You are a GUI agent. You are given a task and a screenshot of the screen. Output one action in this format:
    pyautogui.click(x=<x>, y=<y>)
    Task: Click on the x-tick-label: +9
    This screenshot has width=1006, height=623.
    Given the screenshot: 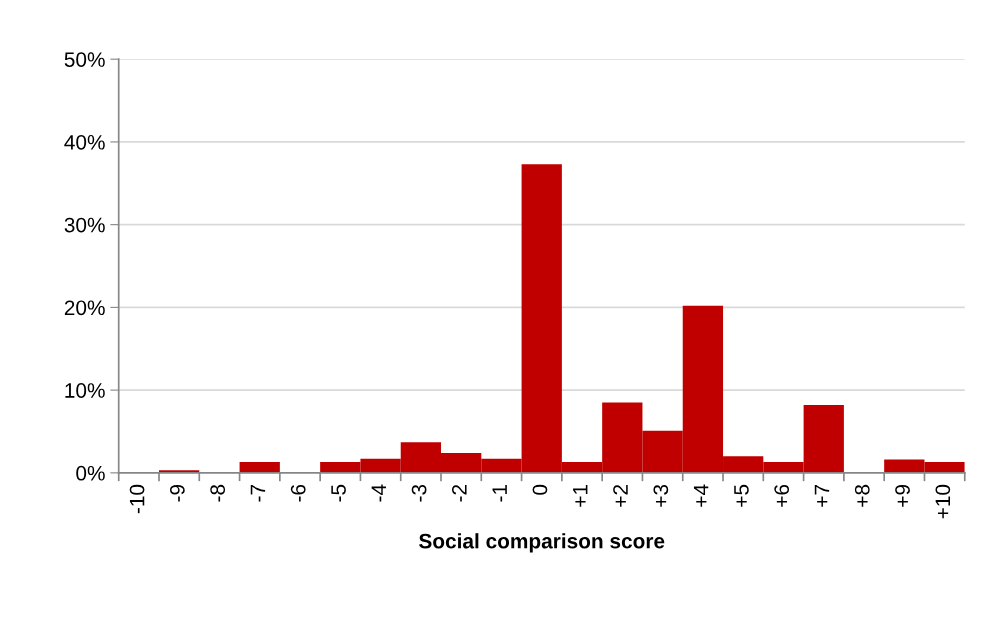 What is the action you would take?
    pyautogui.click(x=902, y=495)
    